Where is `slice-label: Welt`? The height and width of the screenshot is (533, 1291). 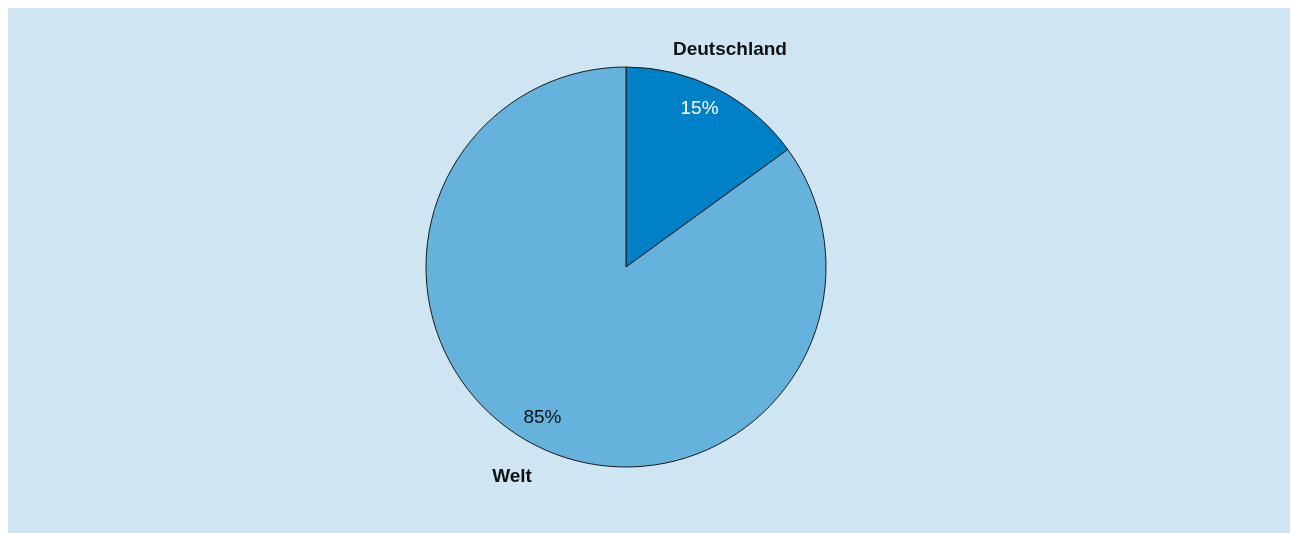 slice-label: Welt is located at coordinates (512, 476).